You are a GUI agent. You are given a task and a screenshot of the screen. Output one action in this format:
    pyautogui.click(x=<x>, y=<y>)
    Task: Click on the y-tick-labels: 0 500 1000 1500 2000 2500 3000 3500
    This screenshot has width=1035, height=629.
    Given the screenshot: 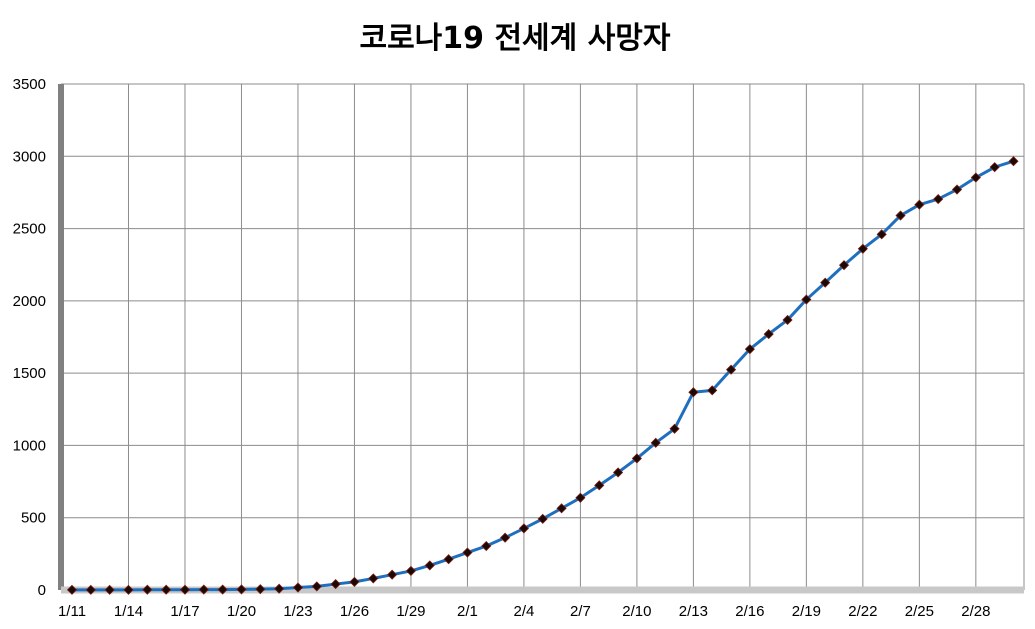 What is the action you would take?
    pyautogui.click(x=29, y=337)
    